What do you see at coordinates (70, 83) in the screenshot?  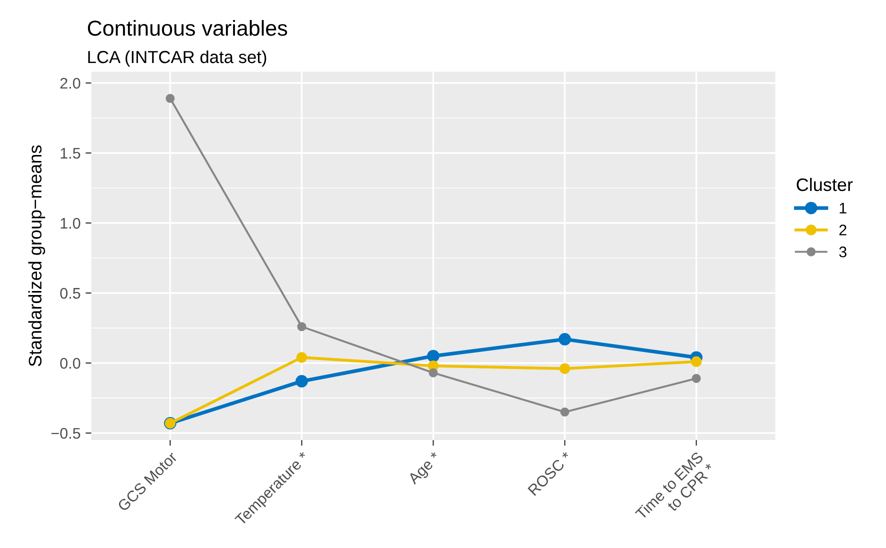 I see `y-tick-label: 2.0` at bounding box center [70, 83].